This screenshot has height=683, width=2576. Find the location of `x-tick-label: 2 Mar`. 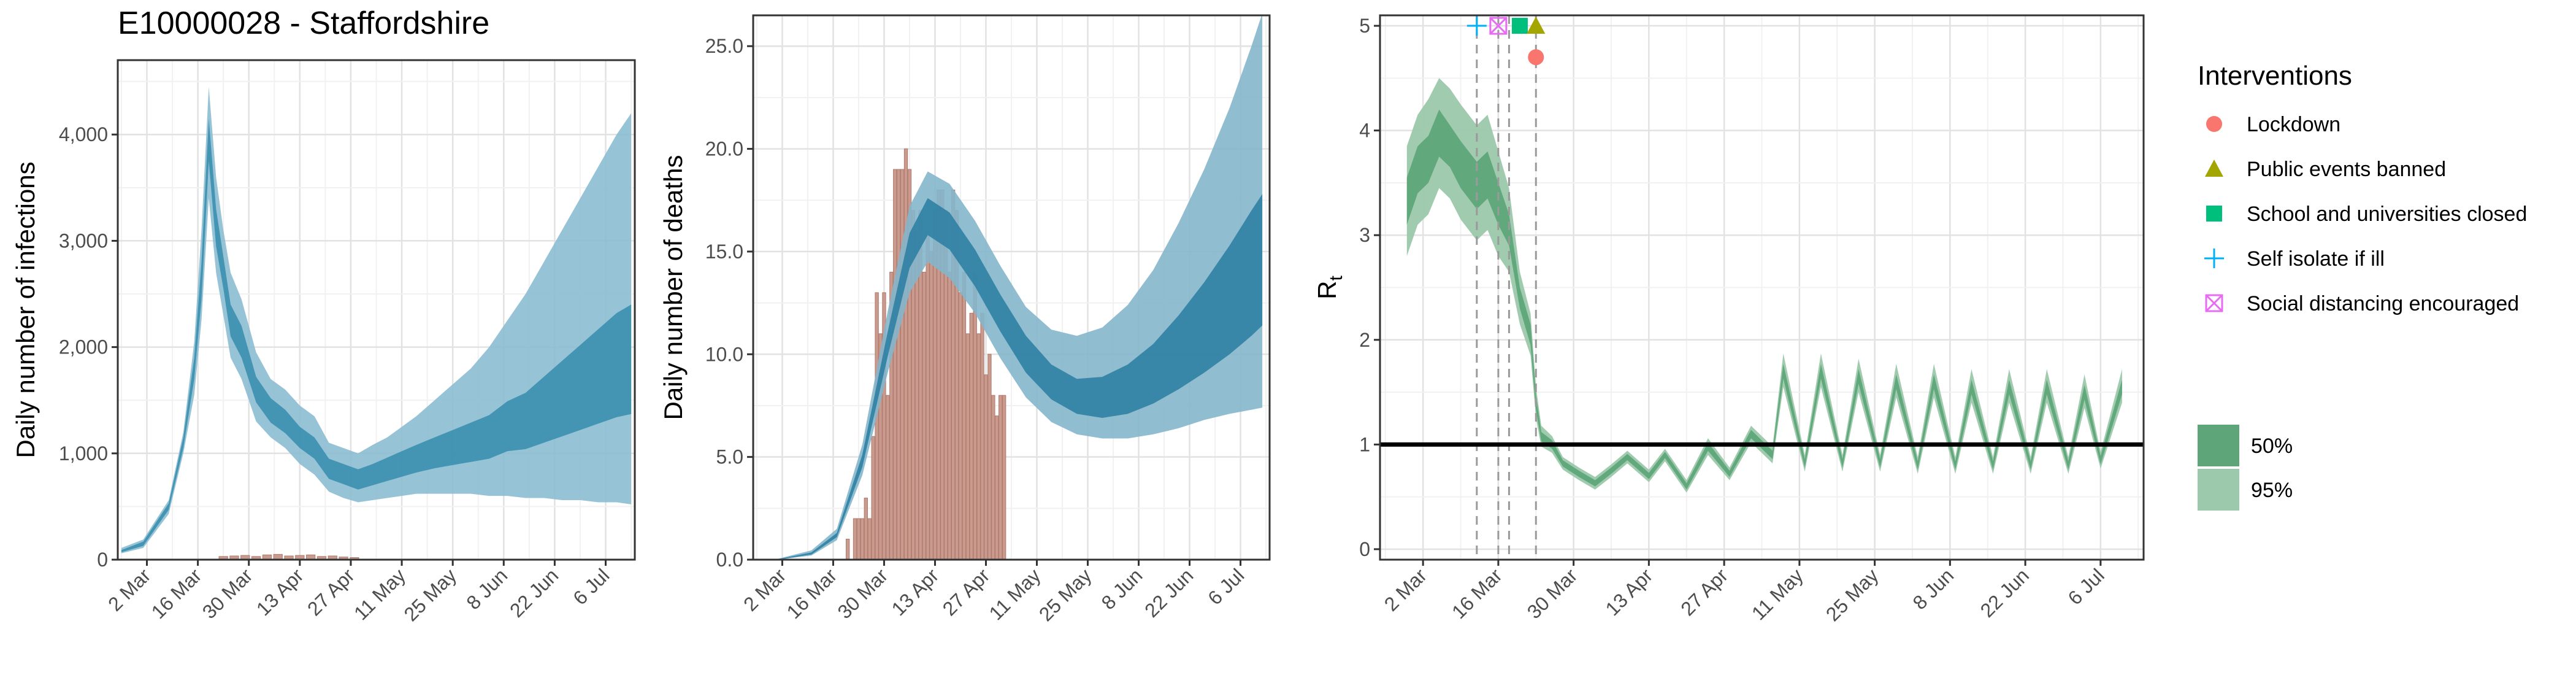

x-tick-label: 2 Mar is located at coordinates (1406, 589).